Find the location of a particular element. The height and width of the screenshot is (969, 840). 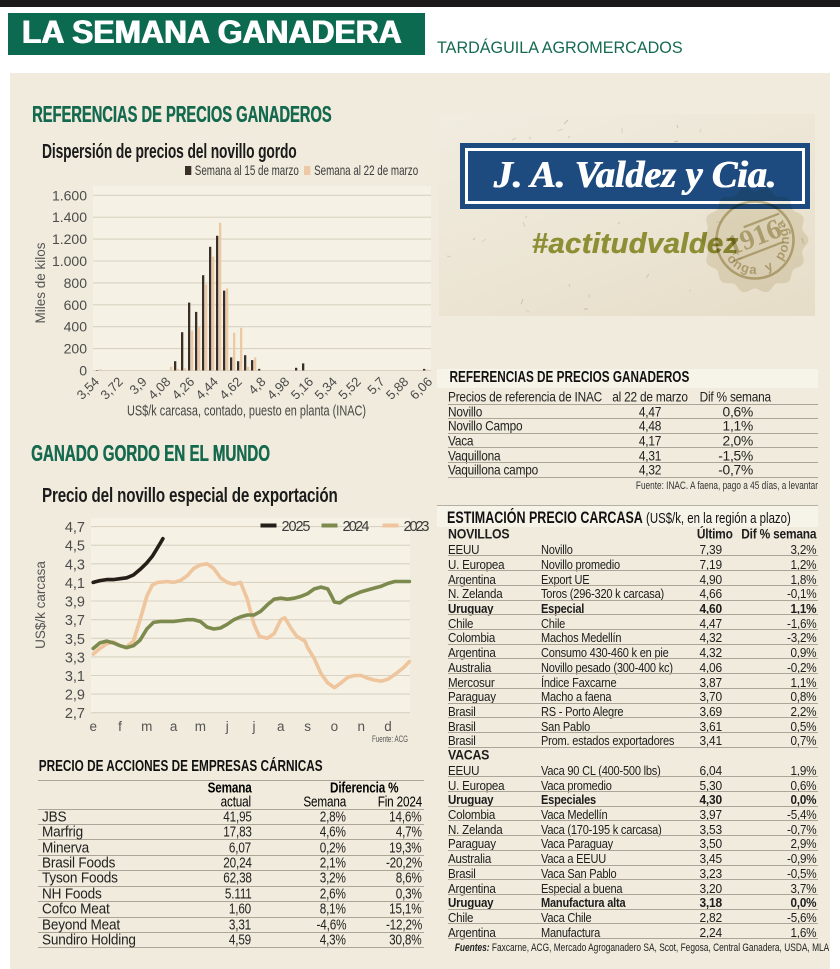

svg-text: 4,1 is located at coordinates (75, 584).